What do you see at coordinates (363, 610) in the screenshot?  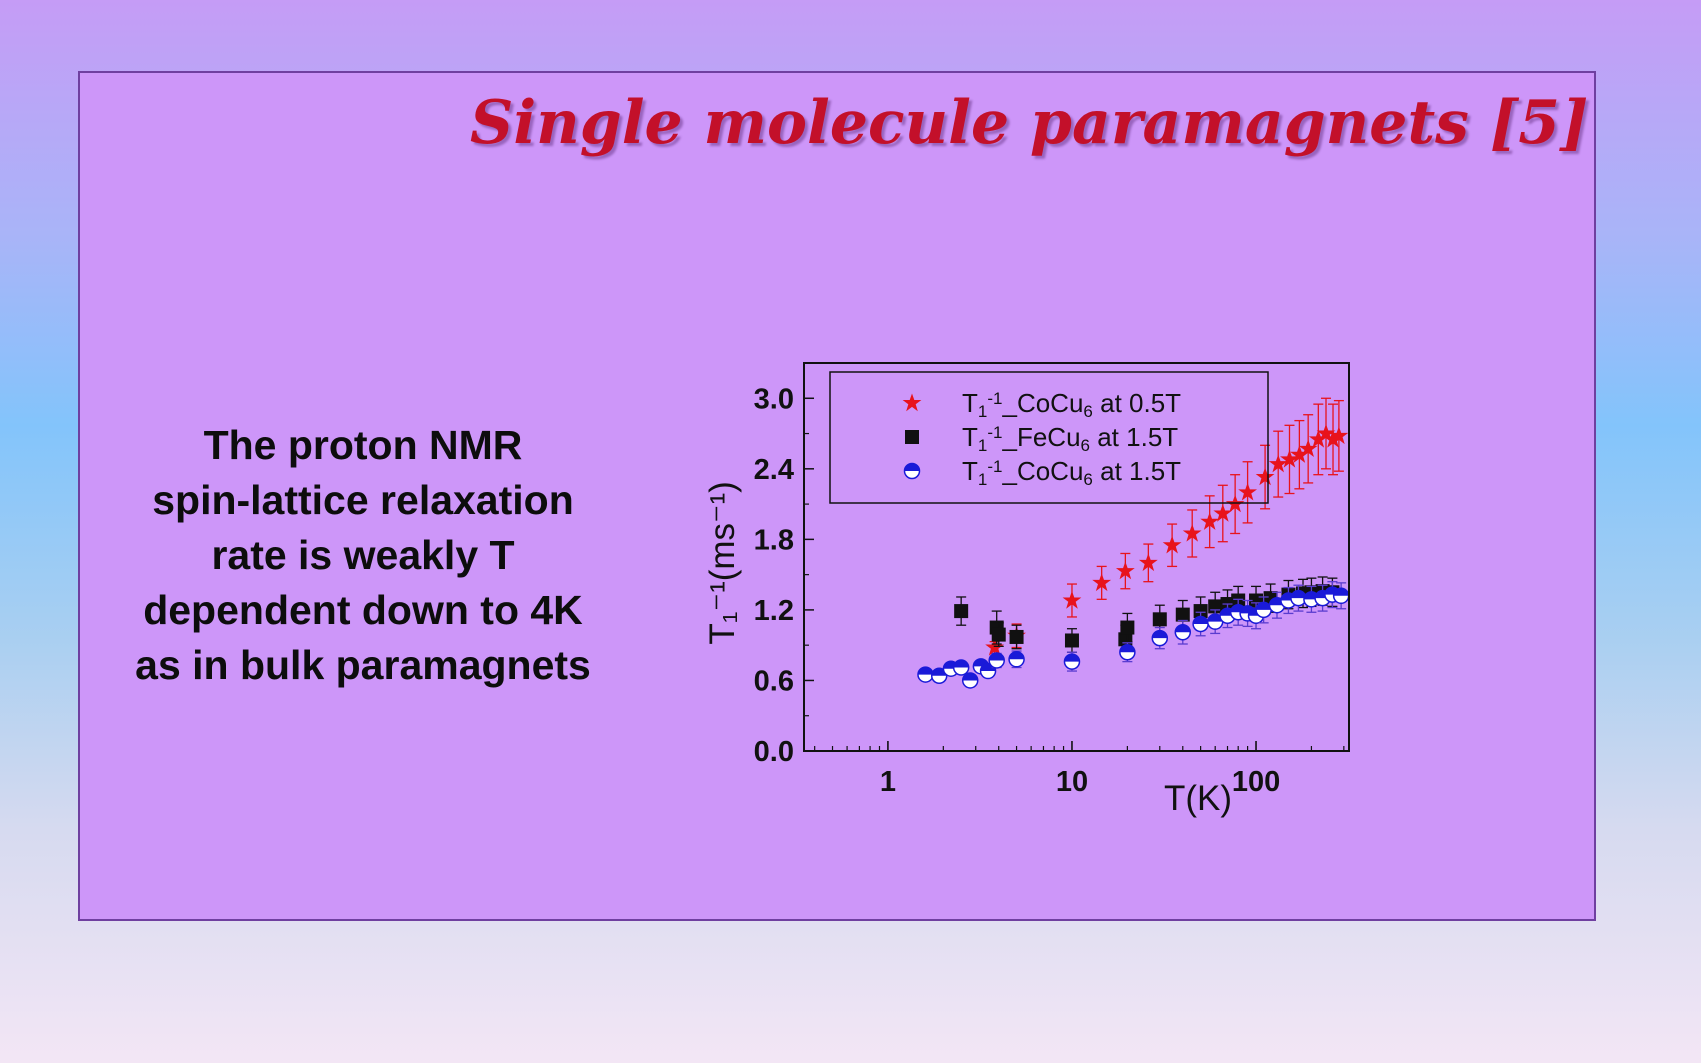 I see `body-line: dependent down to 4K` at bounding box center [363, 610].